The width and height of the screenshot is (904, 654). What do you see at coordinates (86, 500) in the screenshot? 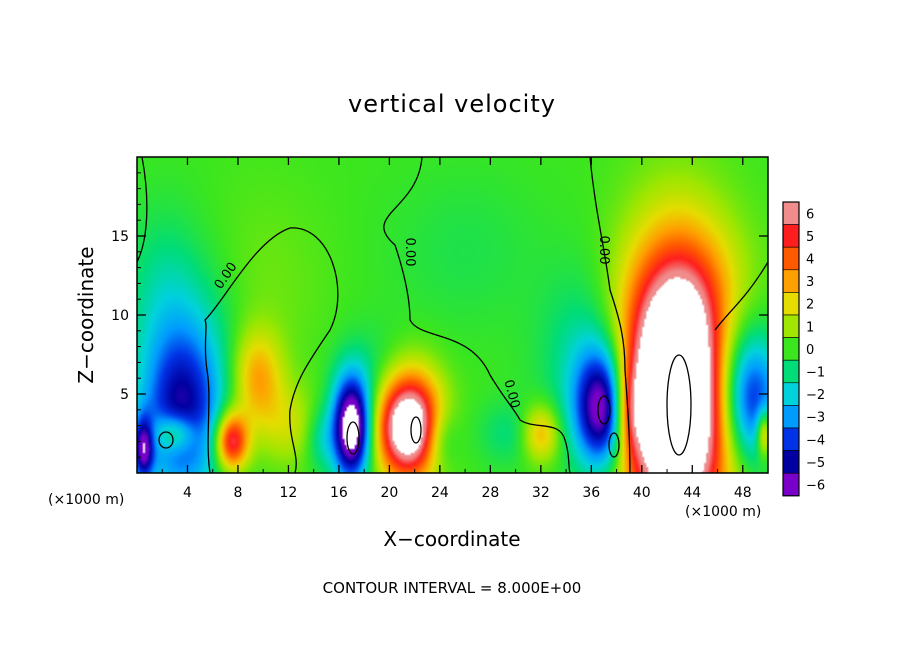
I see `x-unit-label-left: (×1000 m)` at bounding box center [86, 500].